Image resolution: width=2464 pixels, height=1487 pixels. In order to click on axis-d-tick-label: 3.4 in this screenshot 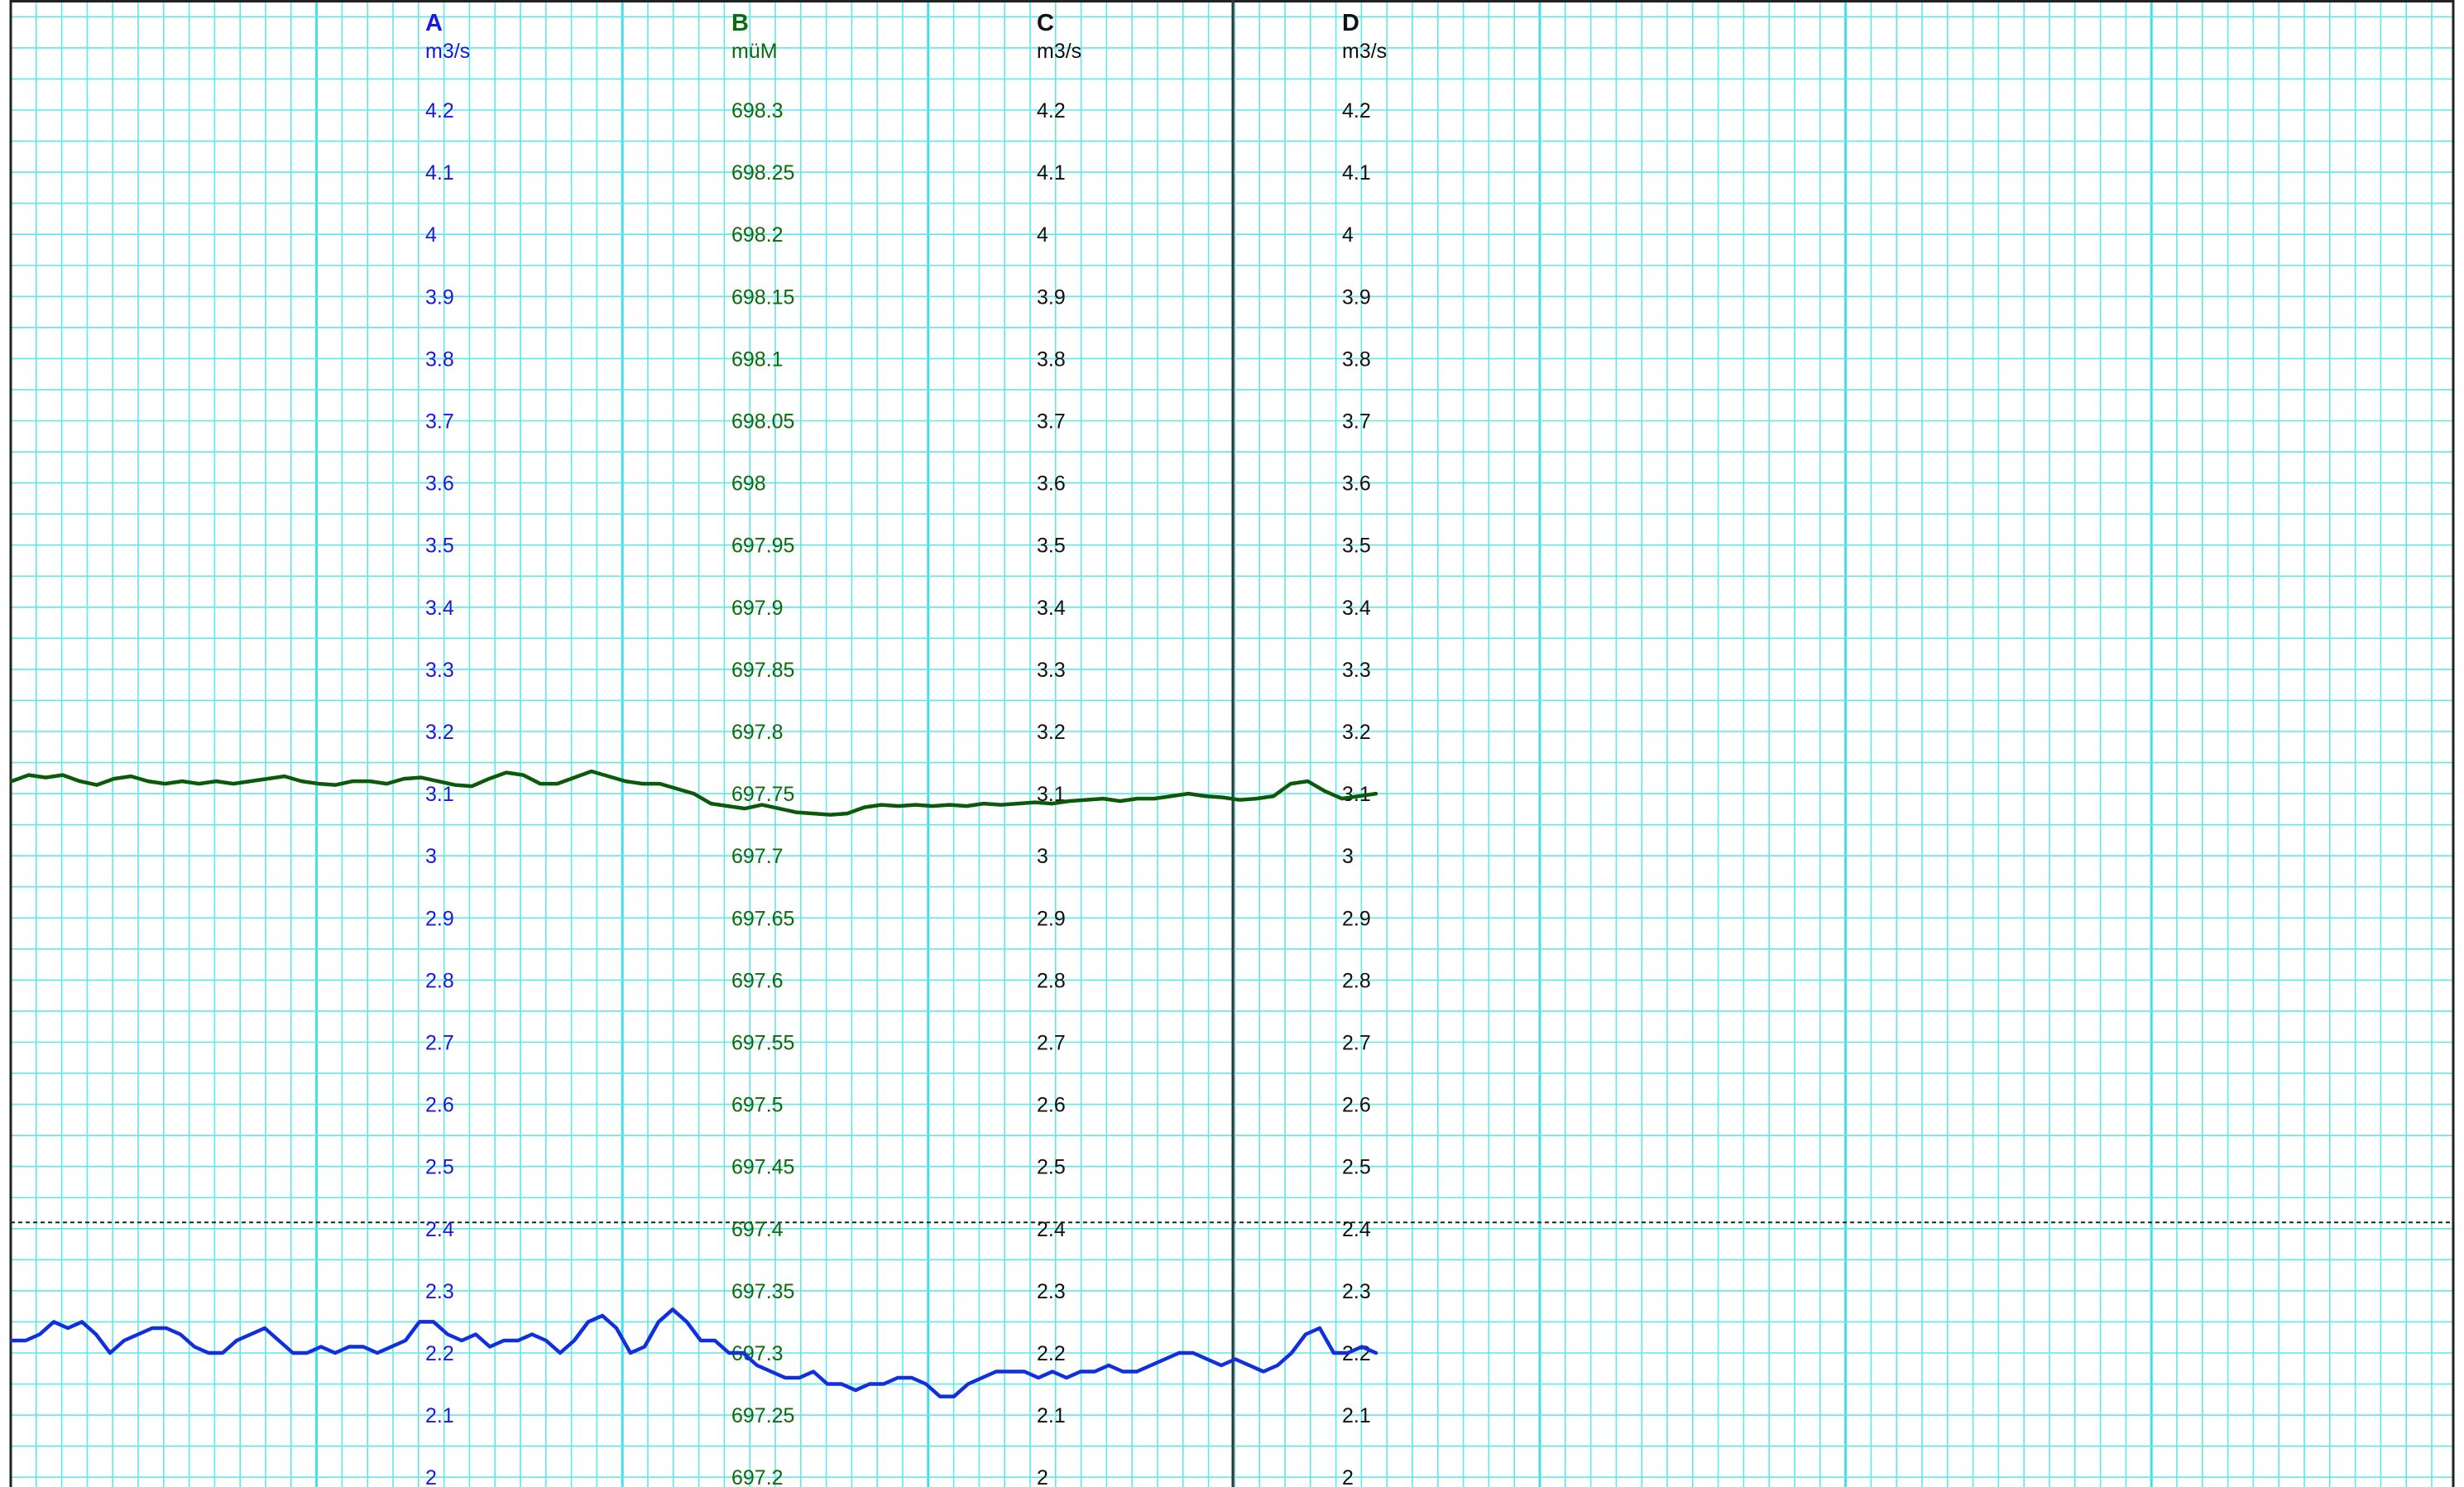, I will do `click(1356, 608)`.